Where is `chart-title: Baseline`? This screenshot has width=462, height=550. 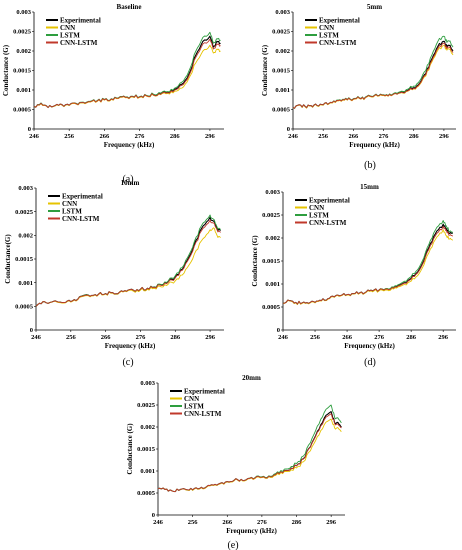 chart-title: Baseline is located at coordinates (129, 7).